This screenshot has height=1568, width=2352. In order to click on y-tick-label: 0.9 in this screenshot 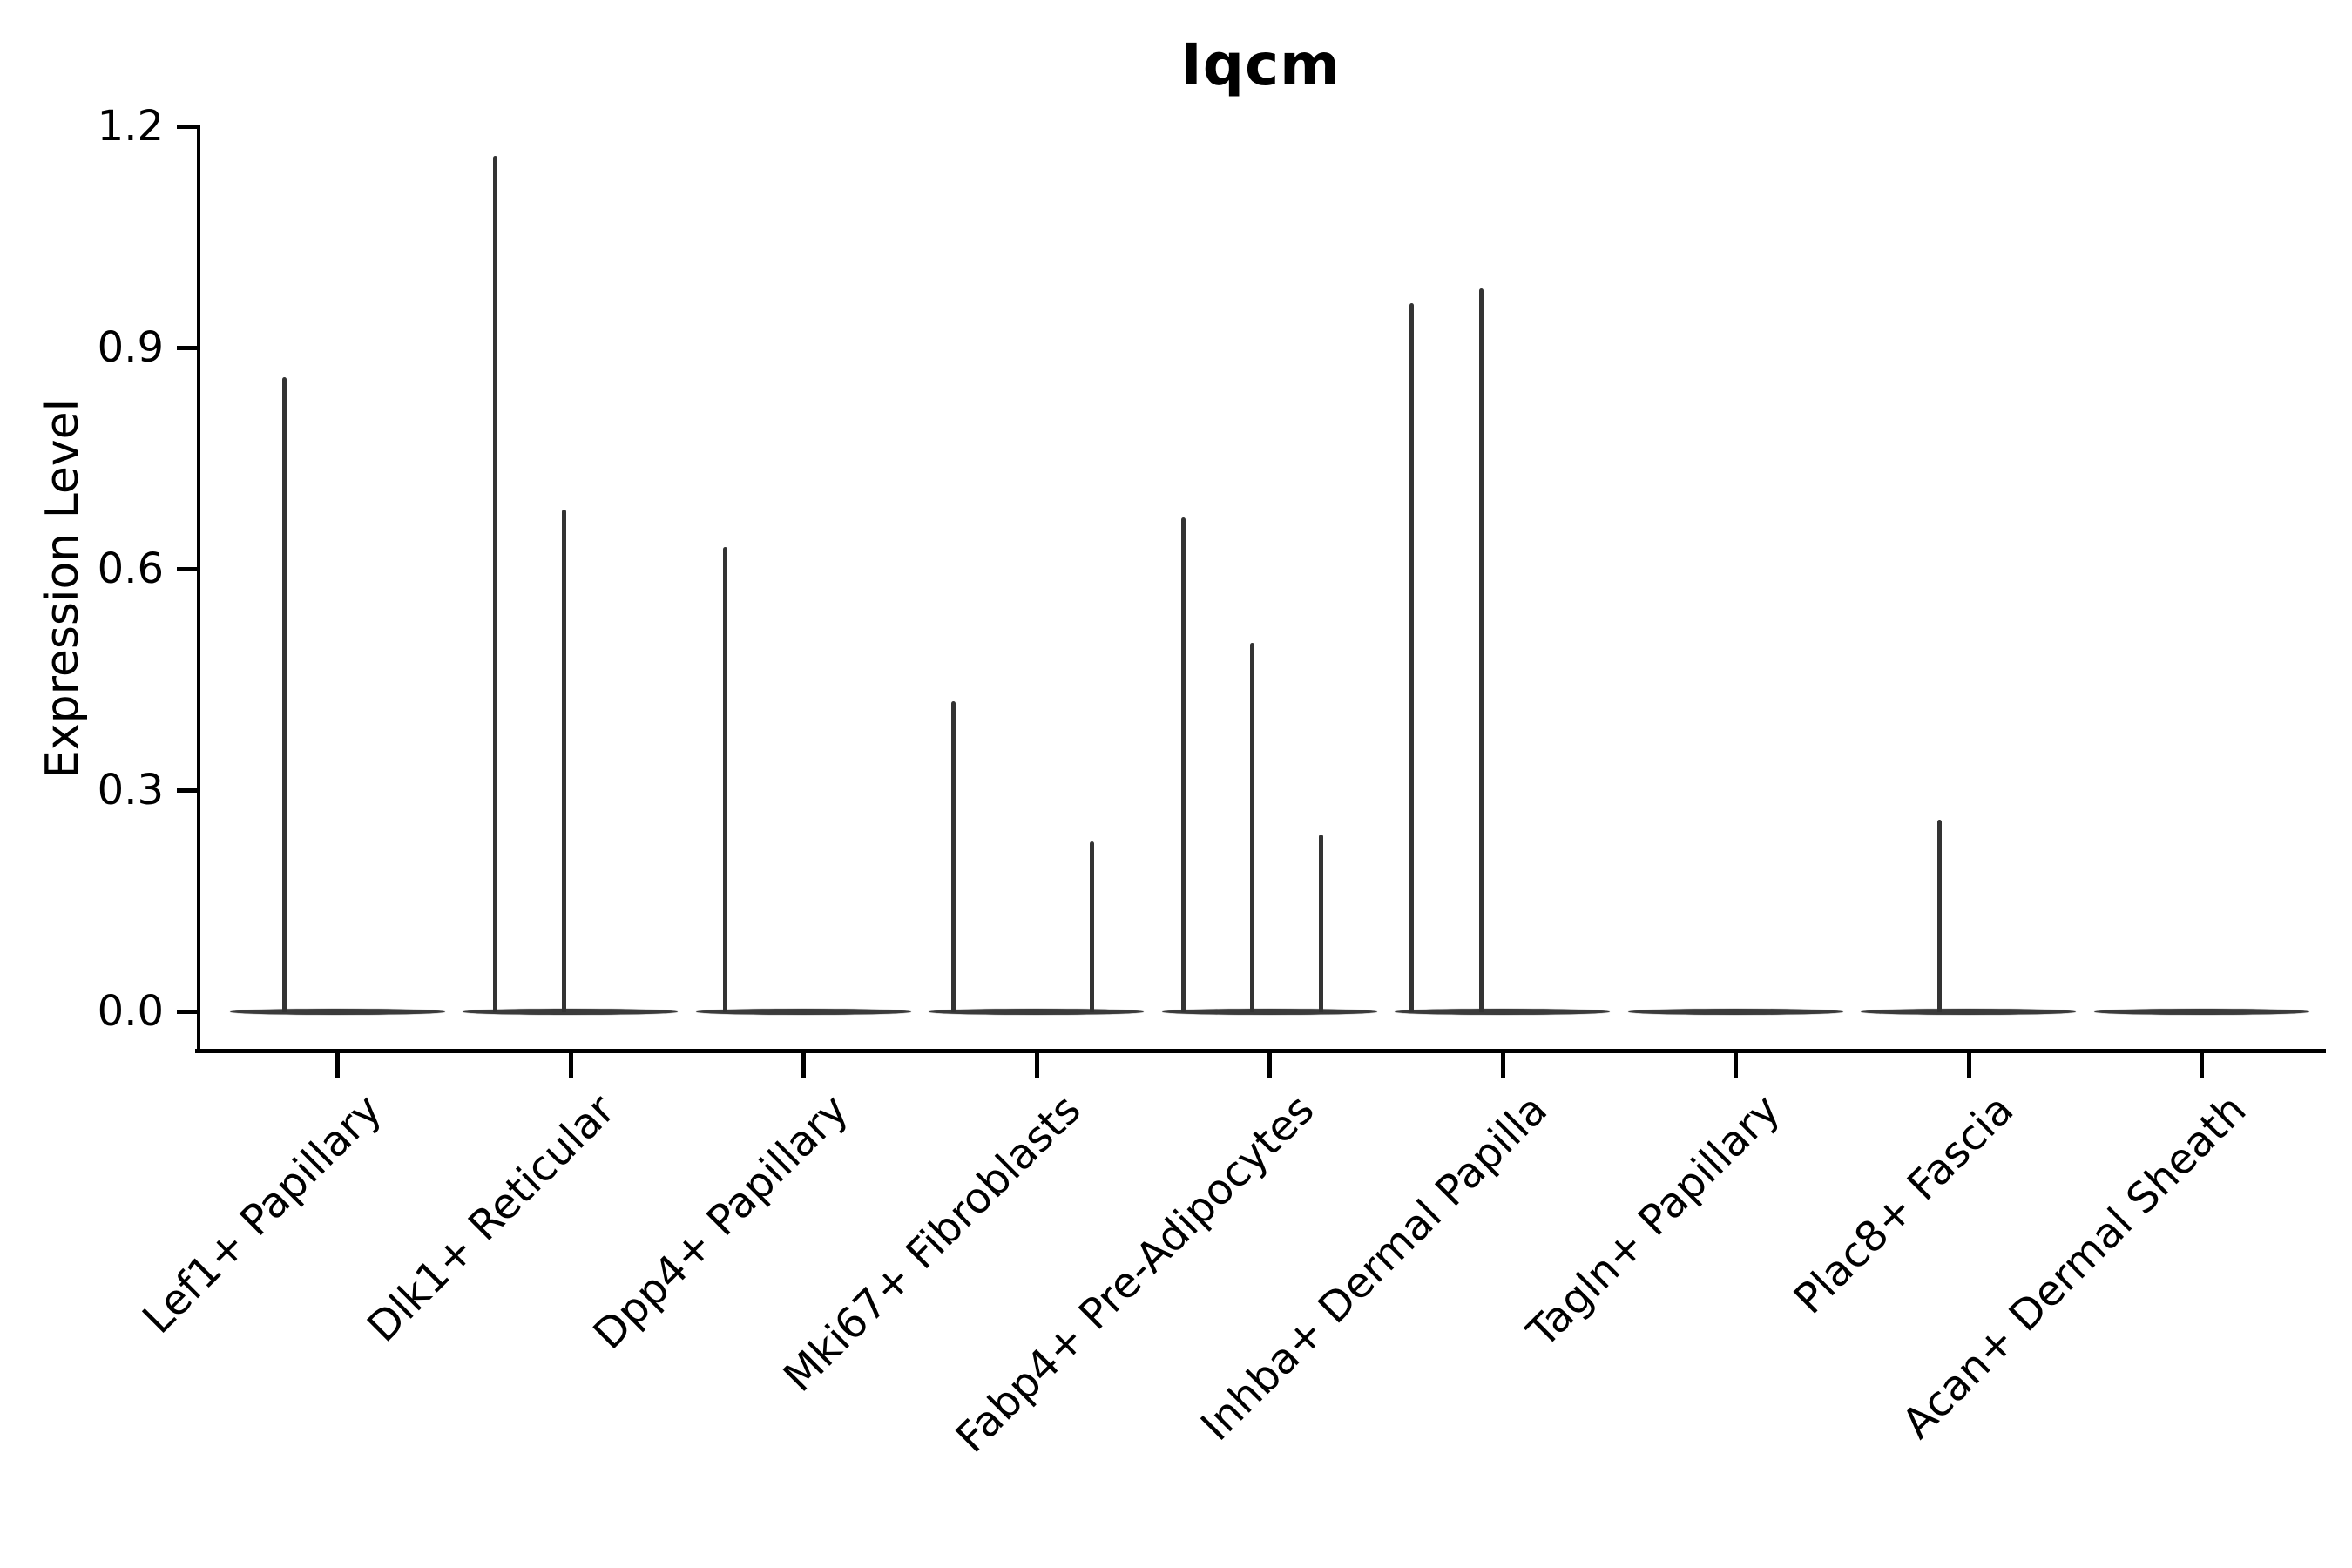, I will do `click(130, 347)`.